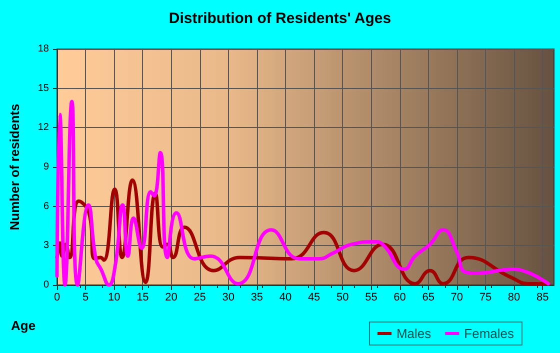 The width and height of the screenshot is (560, 353). I want to click on x-tick-label: 10, so click(114, 298).